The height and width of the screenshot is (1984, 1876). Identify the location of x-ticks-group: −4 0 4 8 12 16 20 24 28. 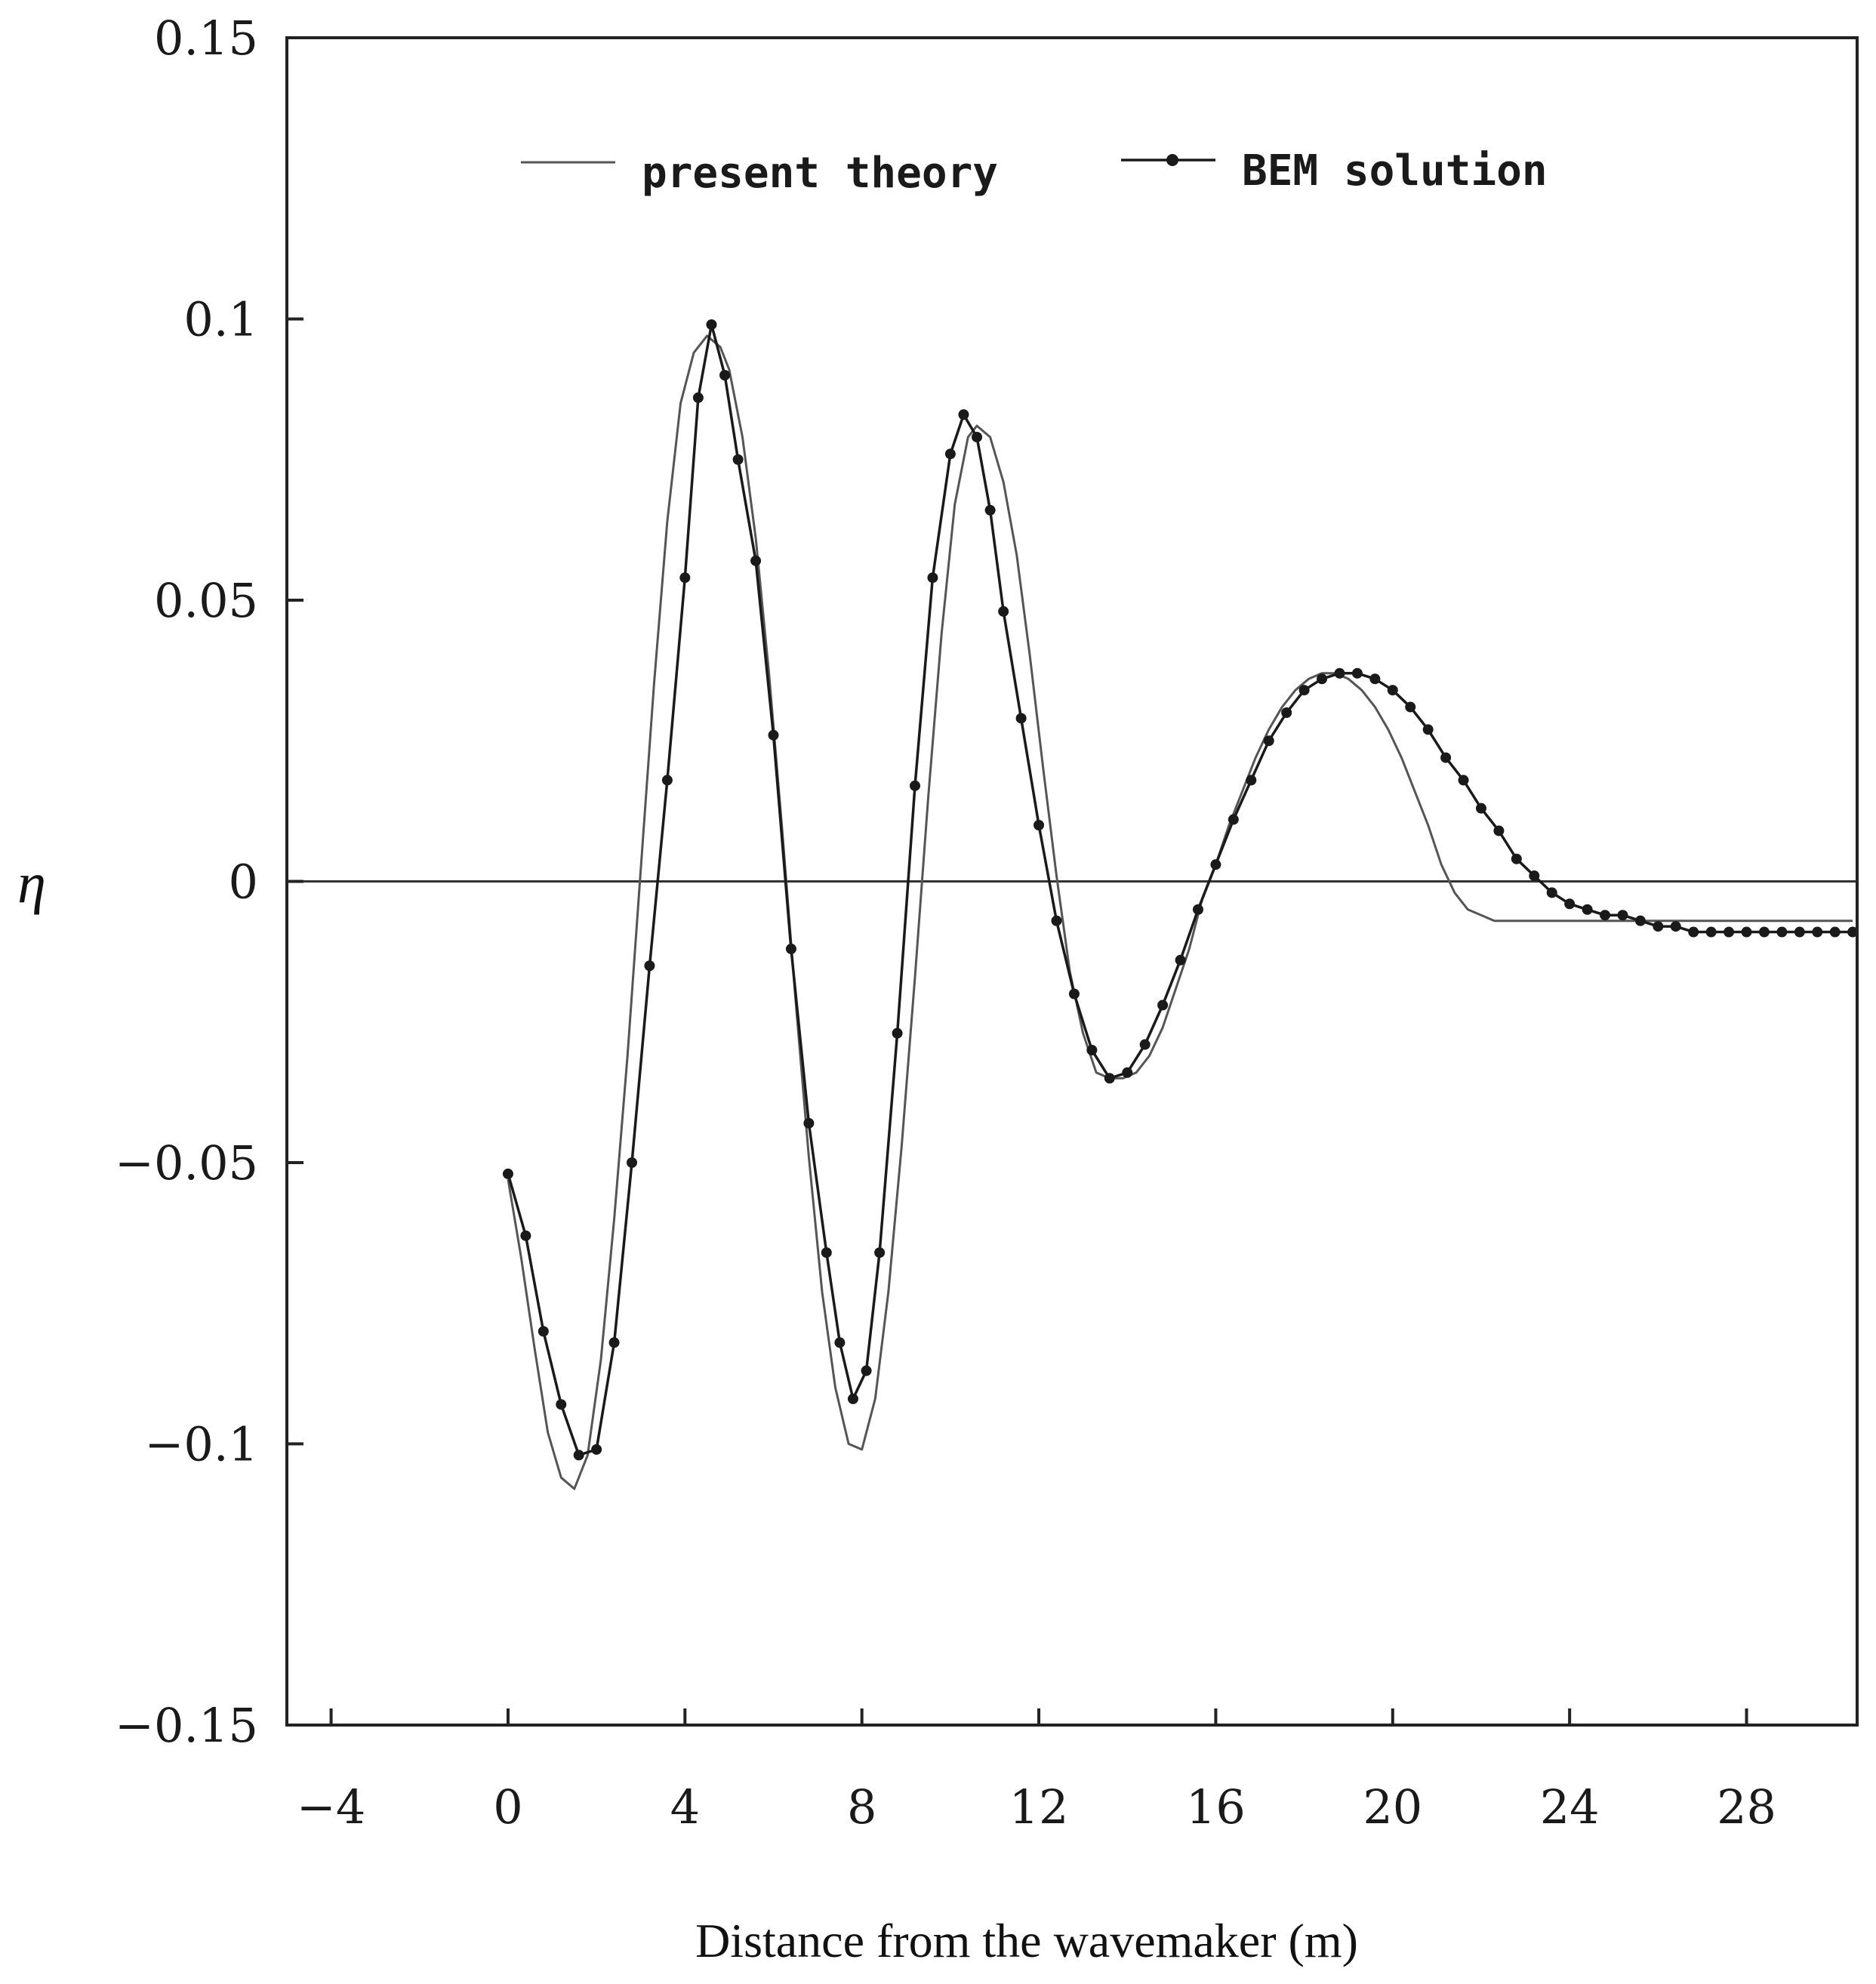
(1036, 1771).